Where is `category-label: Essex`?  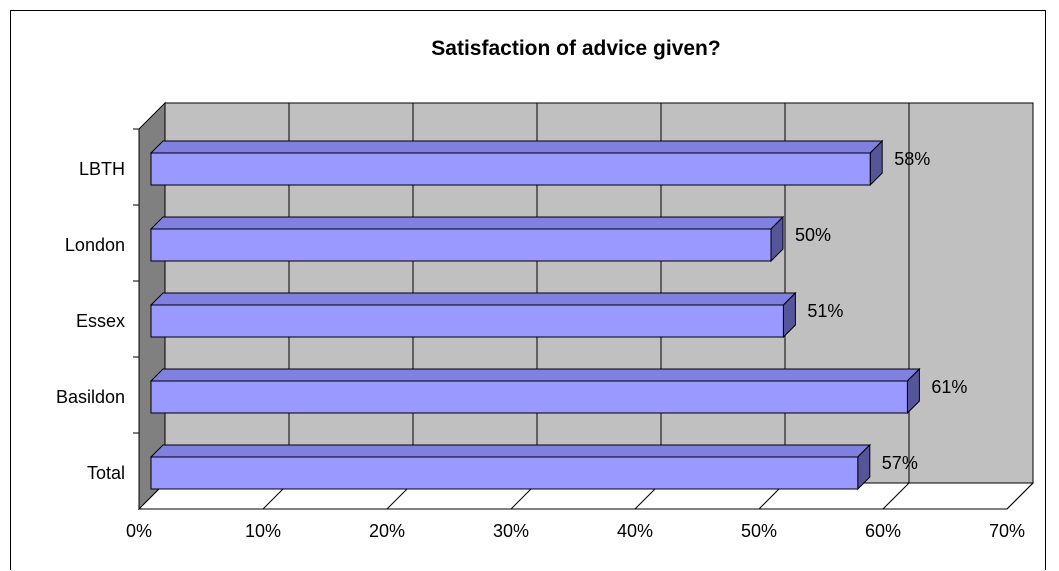
category-label: Essex is located at coordinates (100, 321).